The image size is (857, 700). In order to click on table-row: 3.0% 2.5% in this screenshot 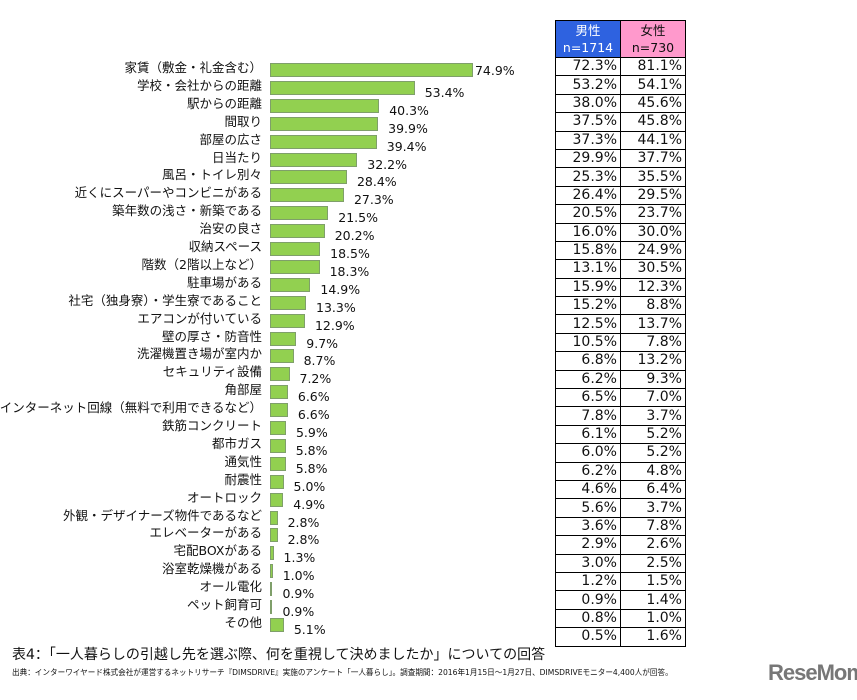, I will do `click(620, 563)`.